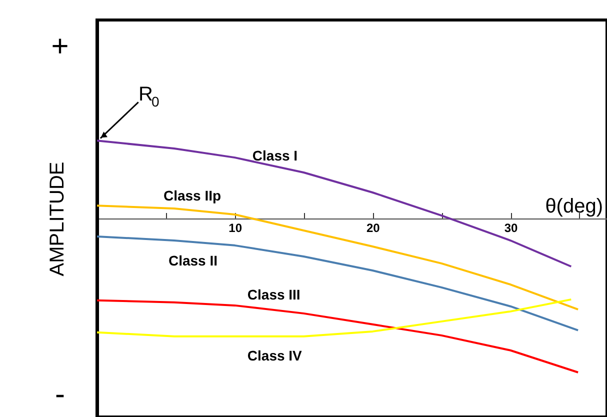 This screenshot has height=417, width=607. What do you see at coordinates (57, 219) in the screenshot?
I see `y-axis-title: AMPLITUDE` at bounding box center [57, 219].